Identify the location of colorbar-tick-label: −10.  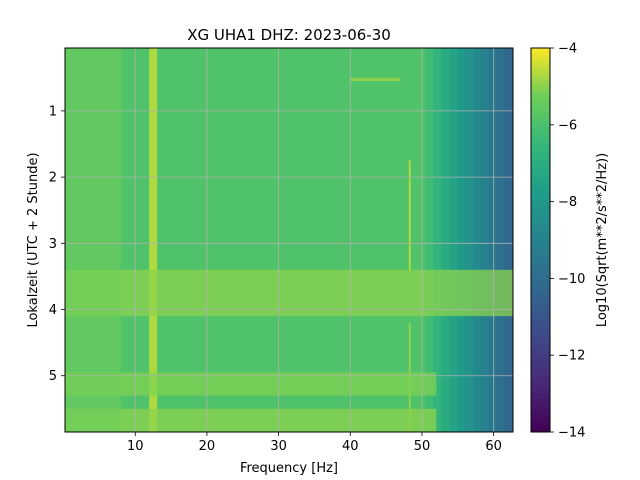
(571, 279).